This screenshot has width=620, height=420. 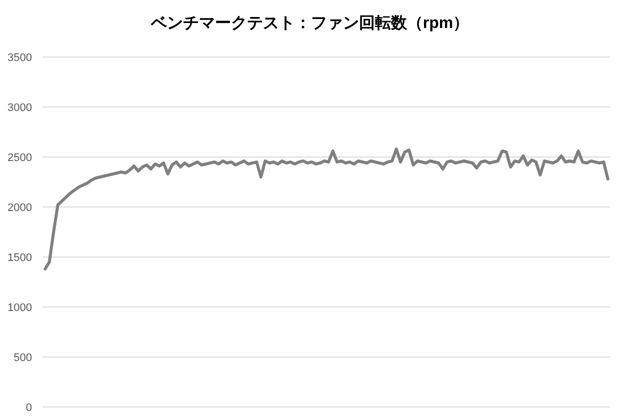 What do you see at coordinates (20, 208) in the screenshot?
I see `y-tick-label: 2000` at bounding box center [20, 208].